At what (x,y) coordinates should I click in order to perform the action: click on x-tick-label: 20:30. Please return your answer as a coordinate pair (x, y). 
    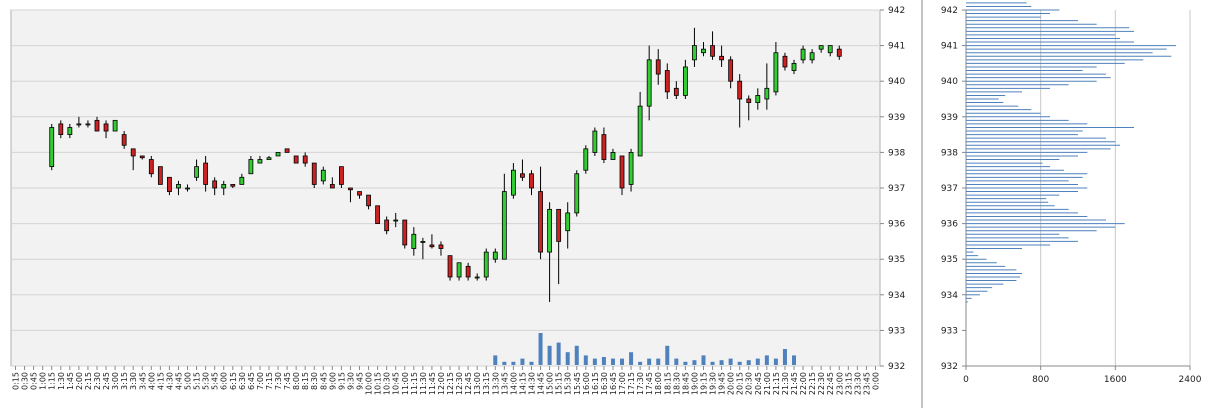
    Looking at the image, I should click on (749, 383).